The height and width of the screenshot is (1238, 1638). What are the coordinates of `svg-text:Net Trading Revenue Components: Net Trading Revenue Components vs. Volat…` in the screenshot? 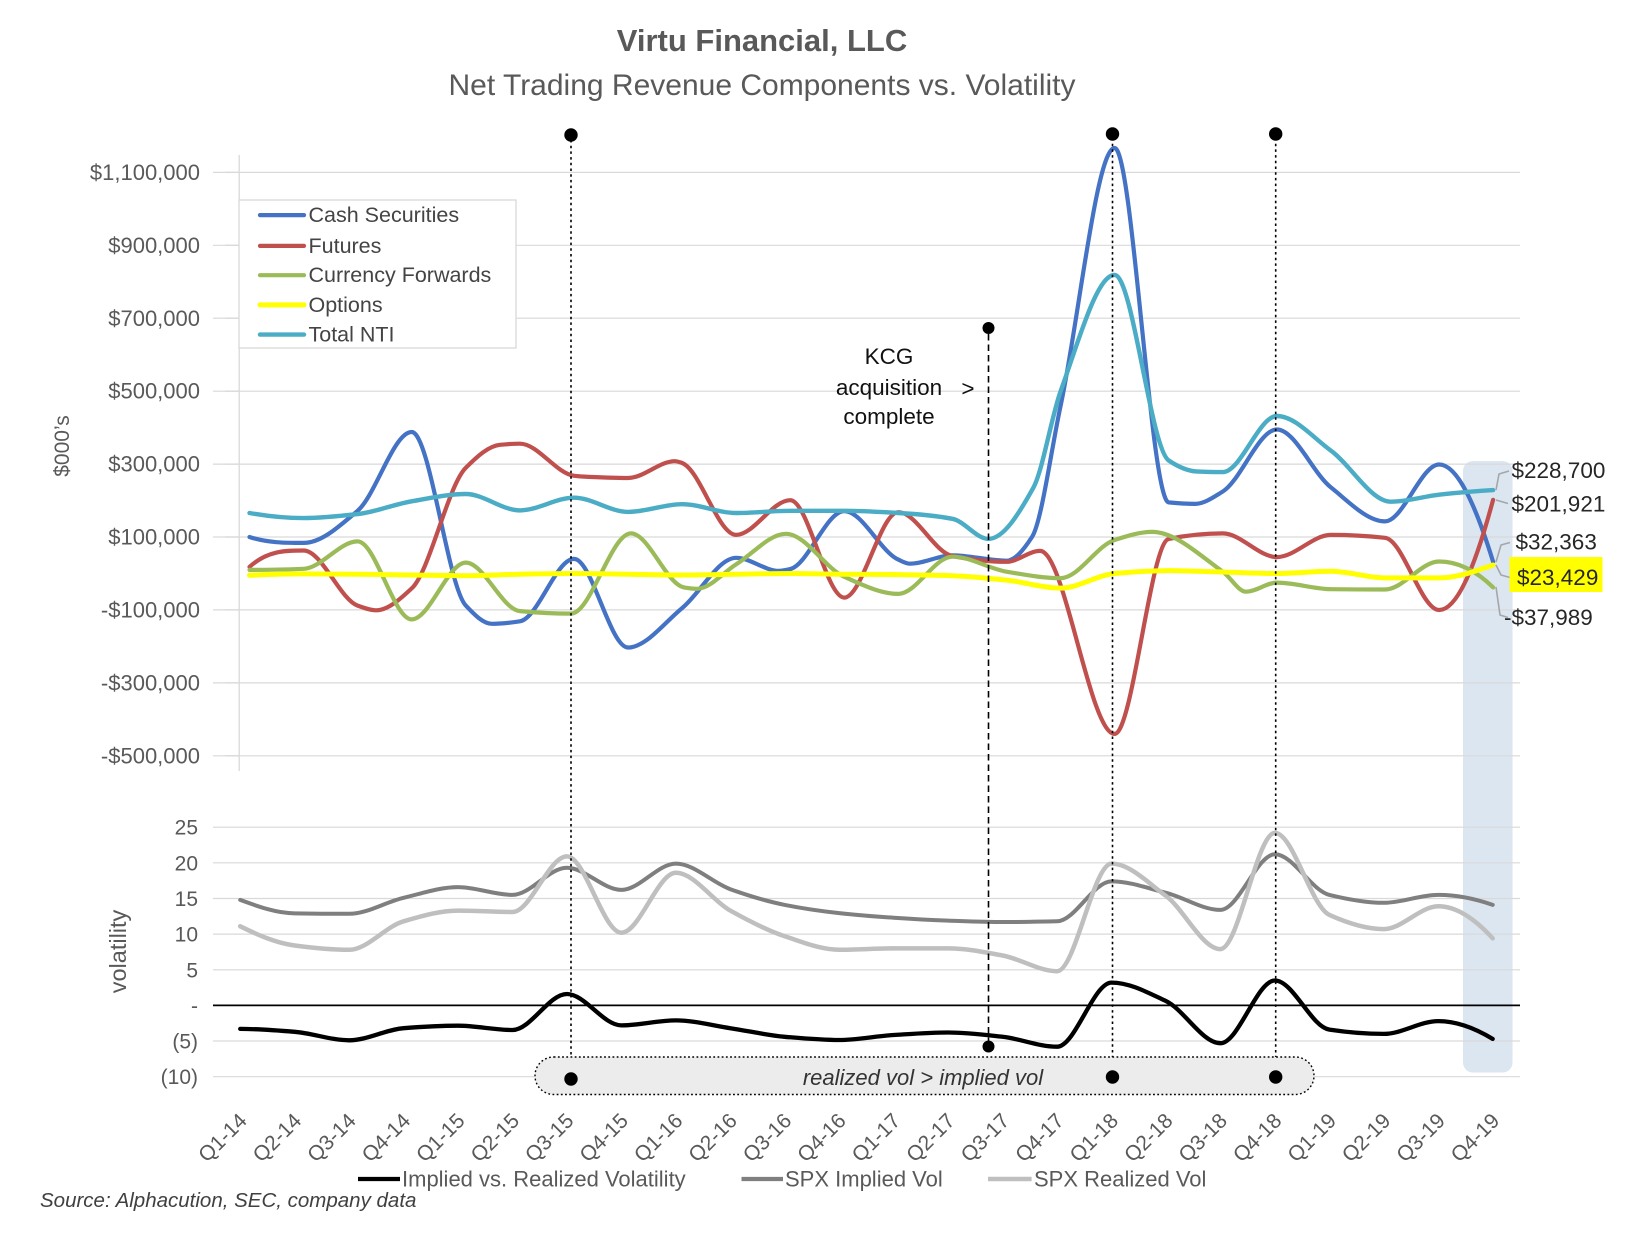 It's located at (762, 85).